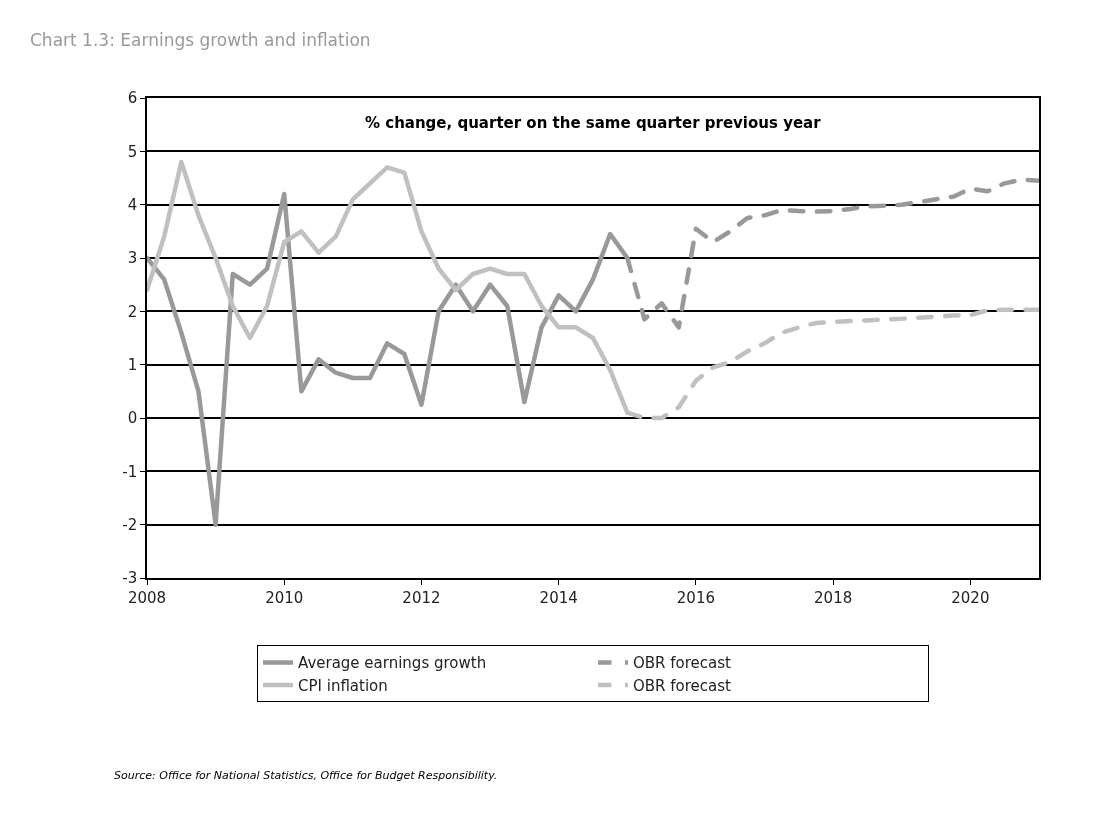 The image size is (1107, 822). I want to click on x-tick-label: 2018, so click(833, 597).